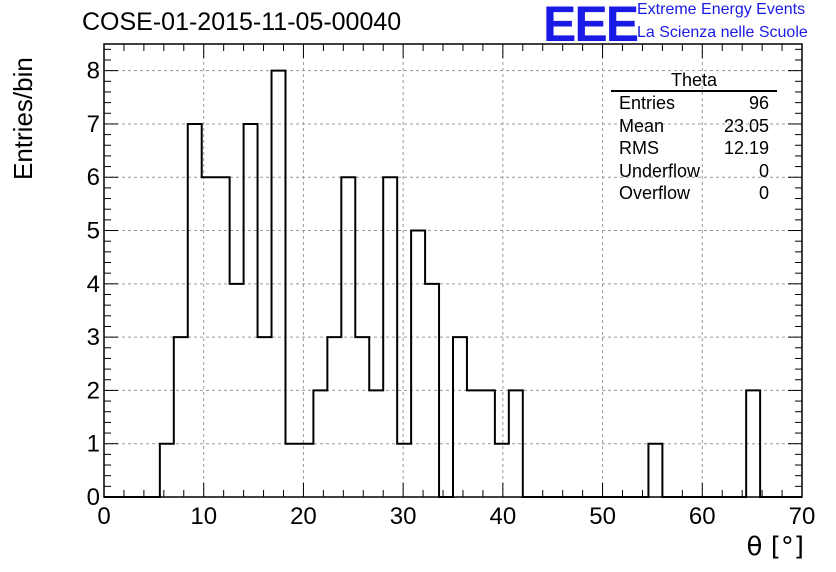  Describe the element at coordinates (642, 125) in the screenshot. I see `stats-label: Mean` at that location.